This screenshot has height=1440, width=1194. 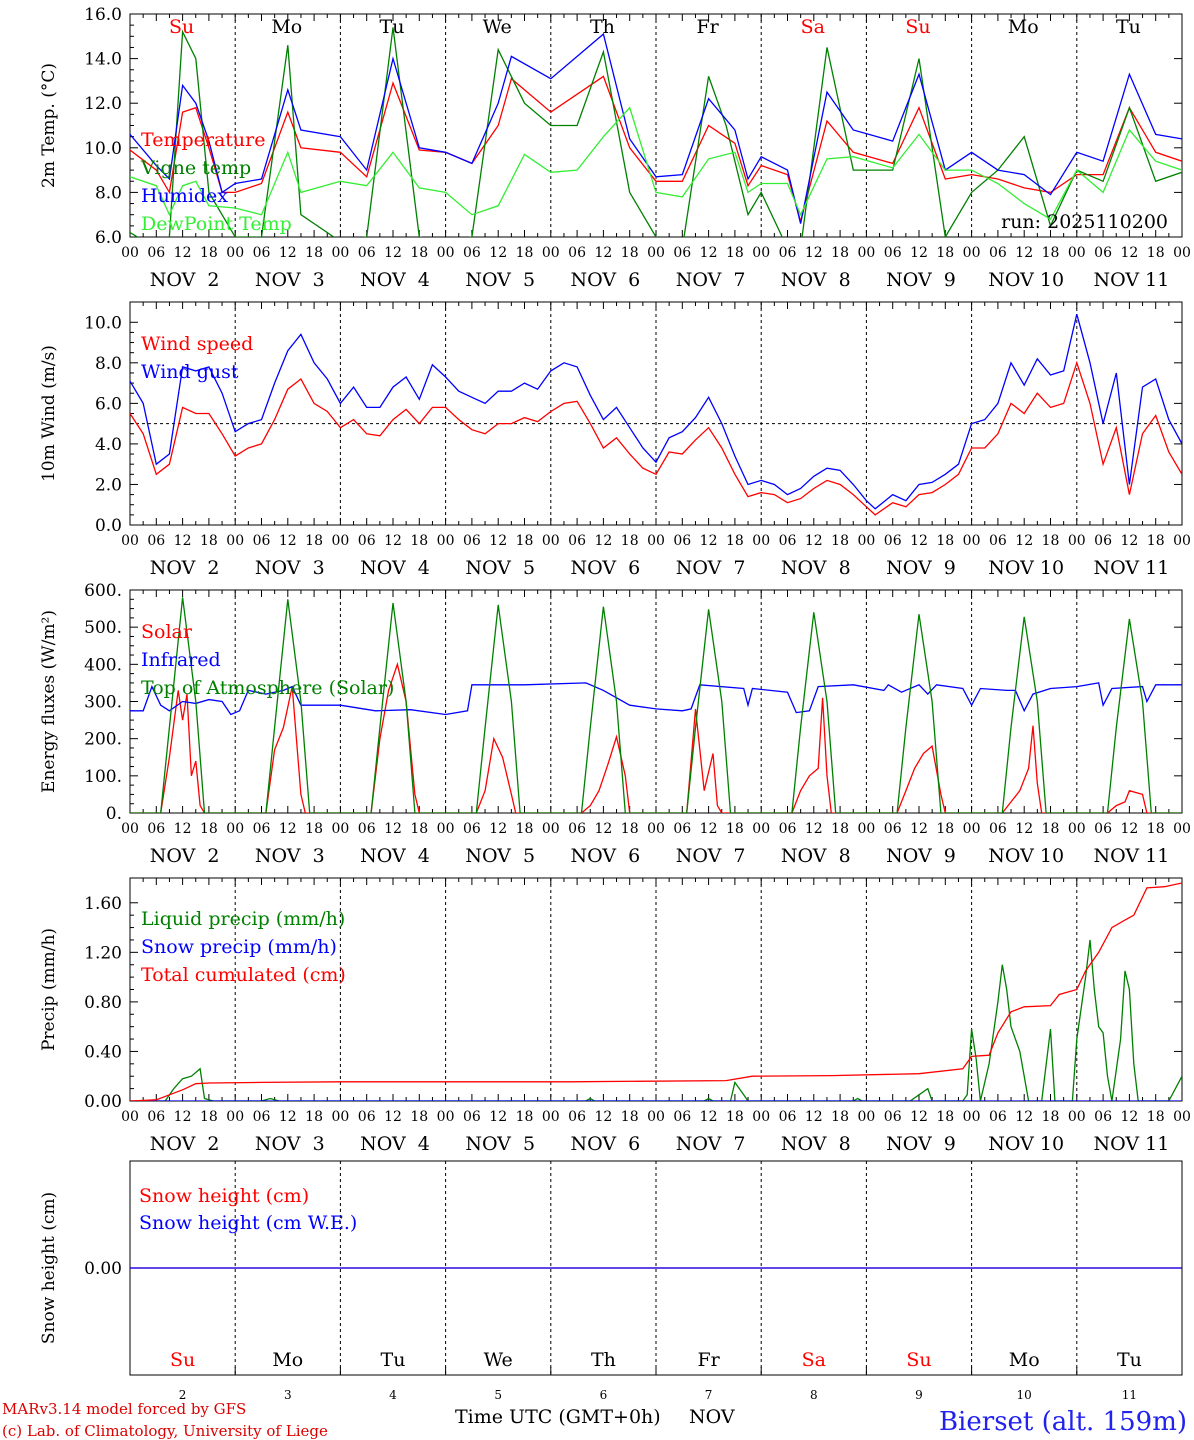 What do you see at coordinates (500, 280) in the screenshot?
I see `date-label: NOV 5` at bounding box center [500, 280].